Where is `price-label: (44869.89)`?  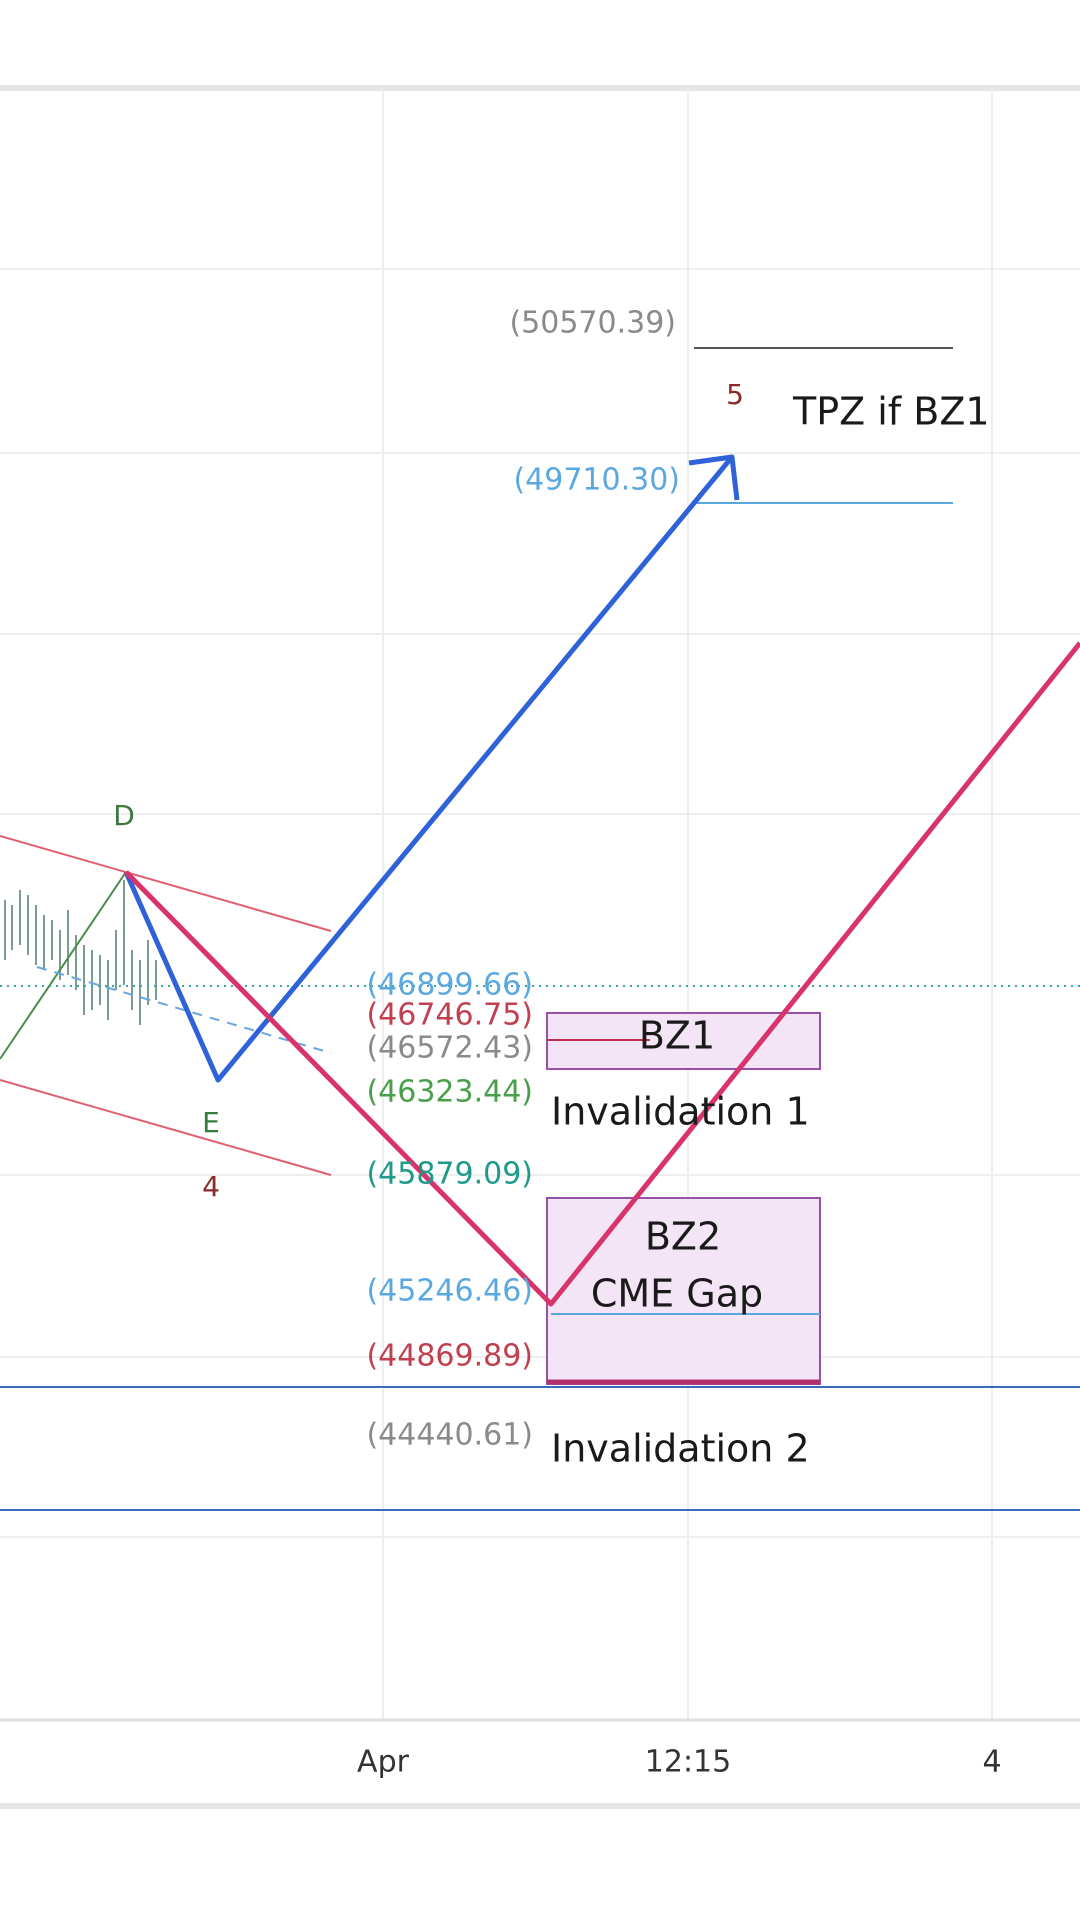 price-label: (44869.89) is located at coordinates (449, 1356).